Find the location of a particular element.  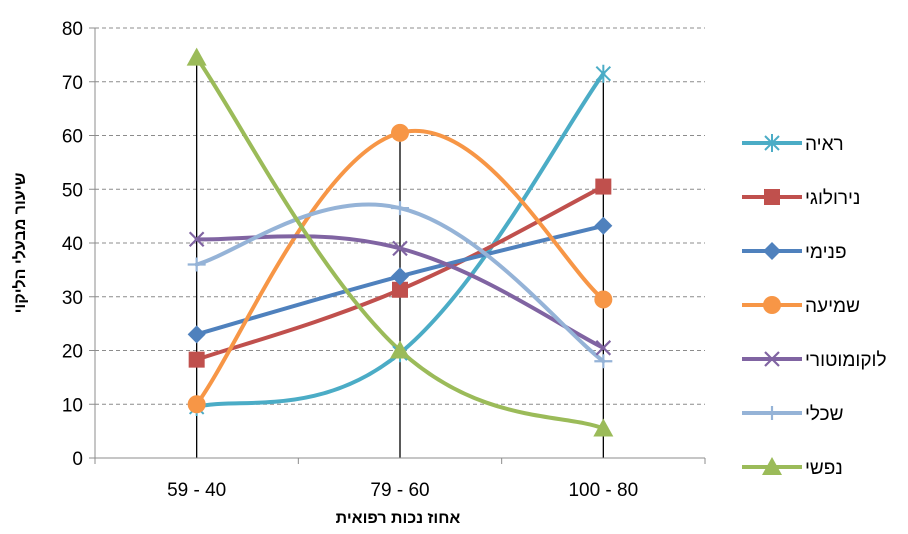

x-tick-label: 79 - 60 is located at coordinates (399, 490).